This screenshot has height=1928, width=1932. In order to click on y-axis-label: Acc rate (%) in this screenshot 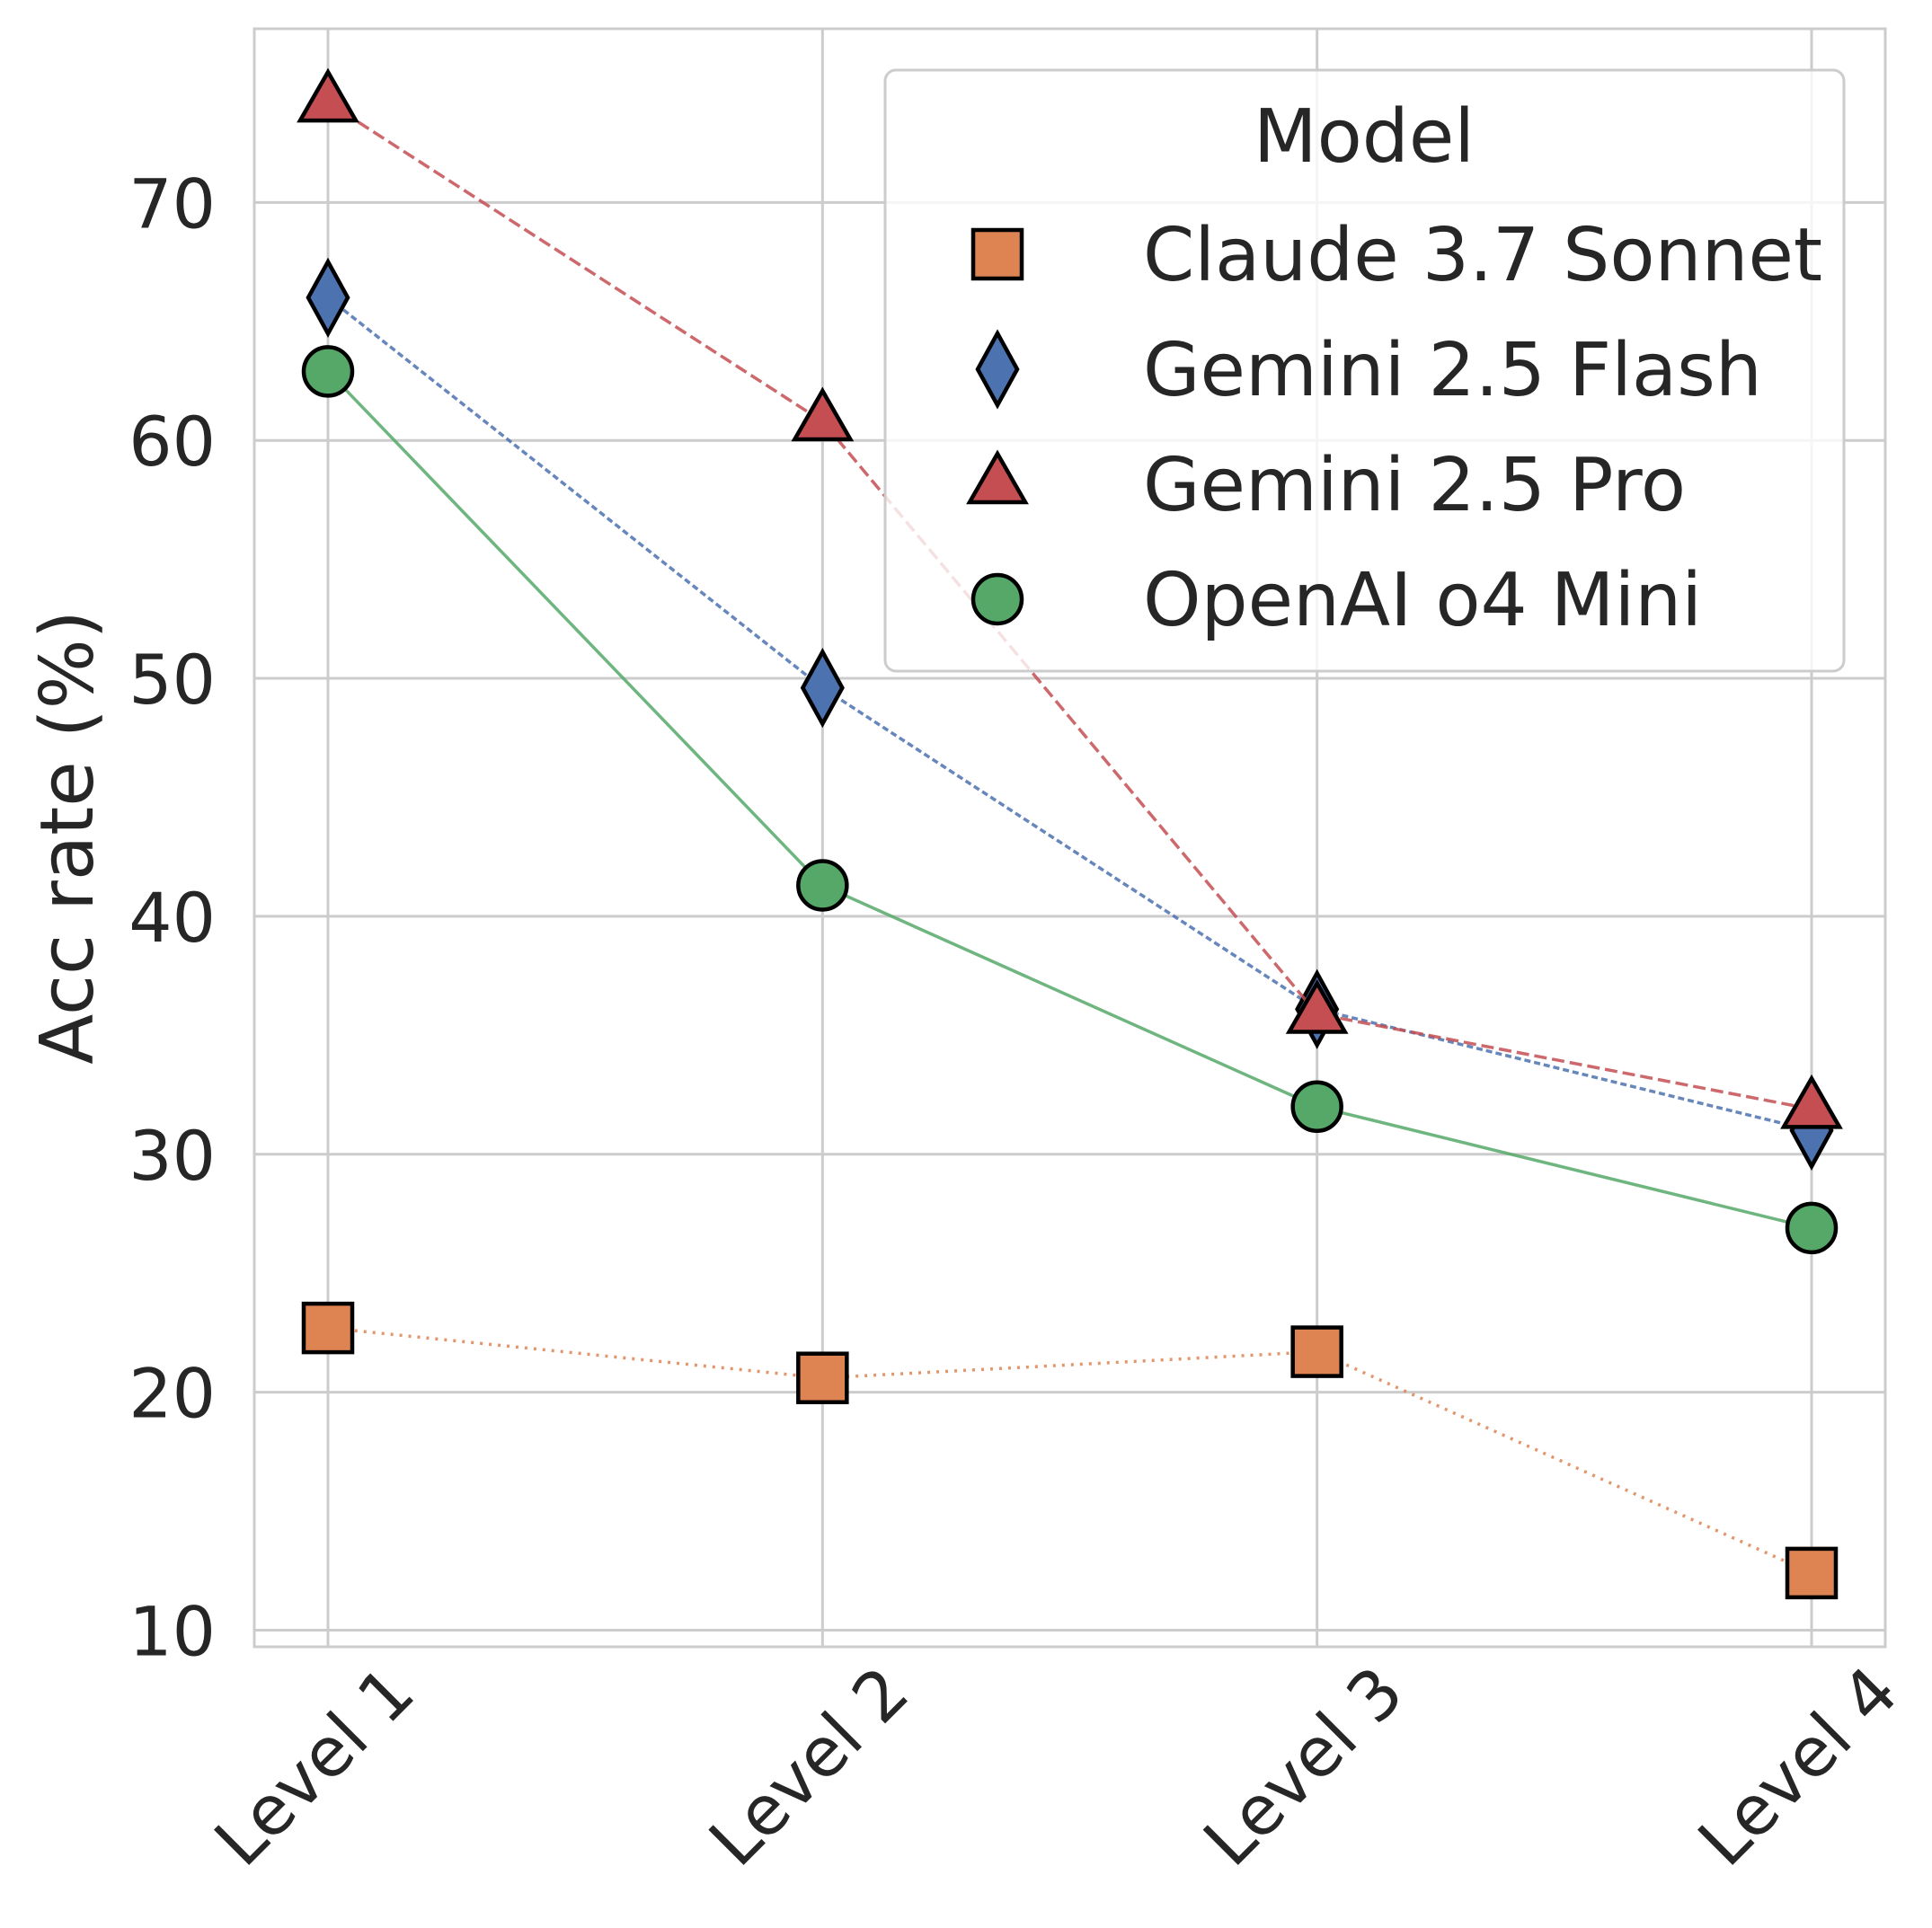, I will do `click(68, 837)`.